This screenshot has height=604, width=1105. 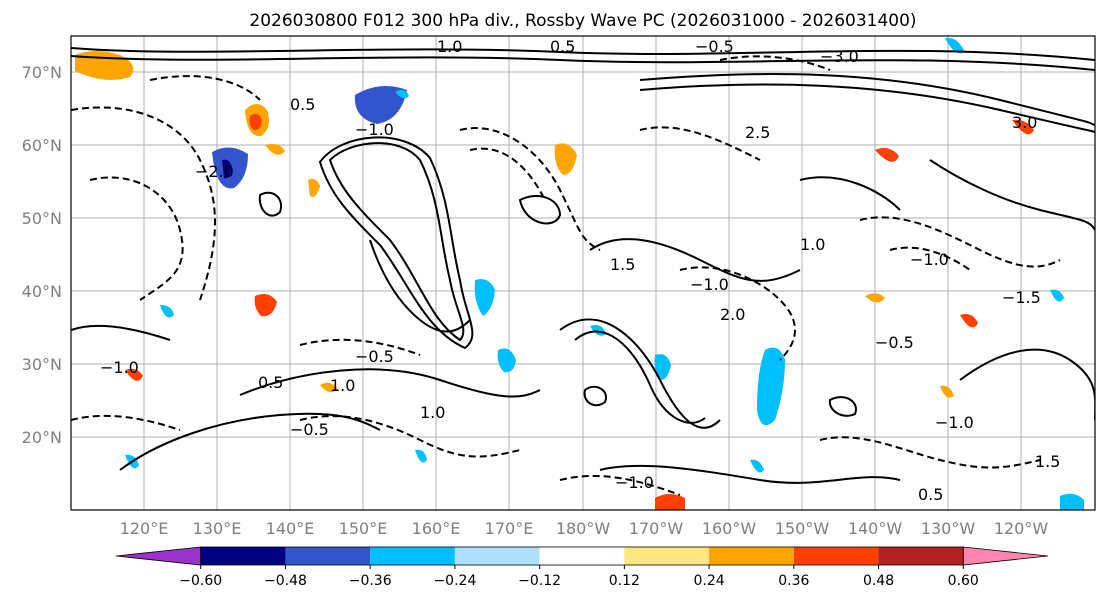 What do you see at coordinates (42, 255) in the screenshot?
I see `latitude-labels: 70°N 60°N 50°N 40°N 30°N 20°N` at bounding box center [42, 255].